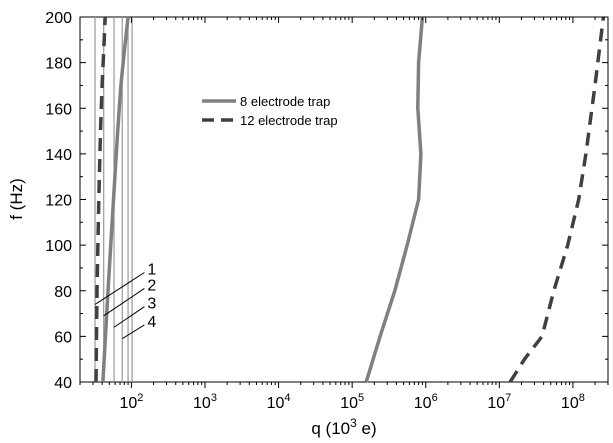  Describe the element at coordinates (63, 383) in the screenshot. I see `y-tick-label-1: 40` at that location.